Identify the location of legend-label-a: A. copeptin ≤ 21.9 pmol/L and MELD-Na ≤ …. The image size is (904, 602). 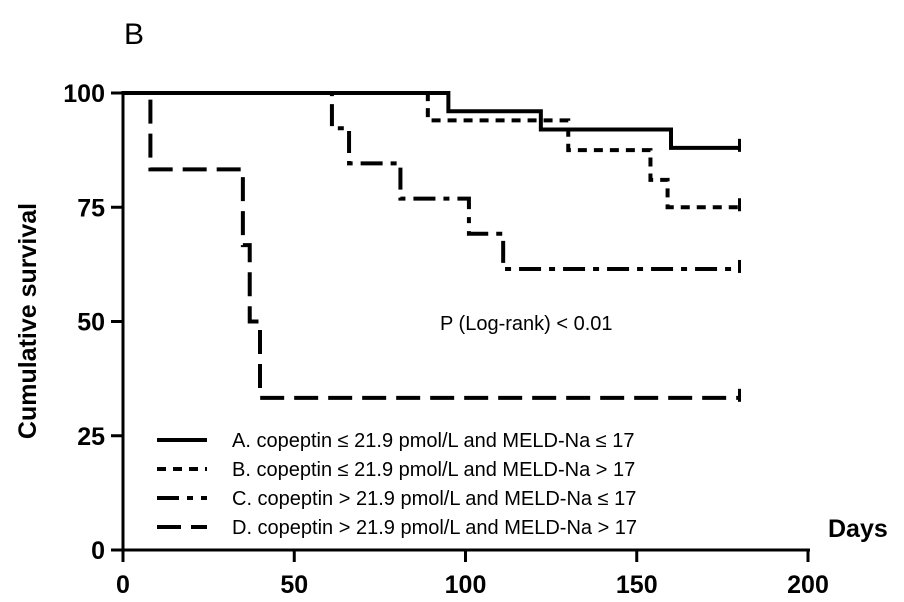
(433, 441).